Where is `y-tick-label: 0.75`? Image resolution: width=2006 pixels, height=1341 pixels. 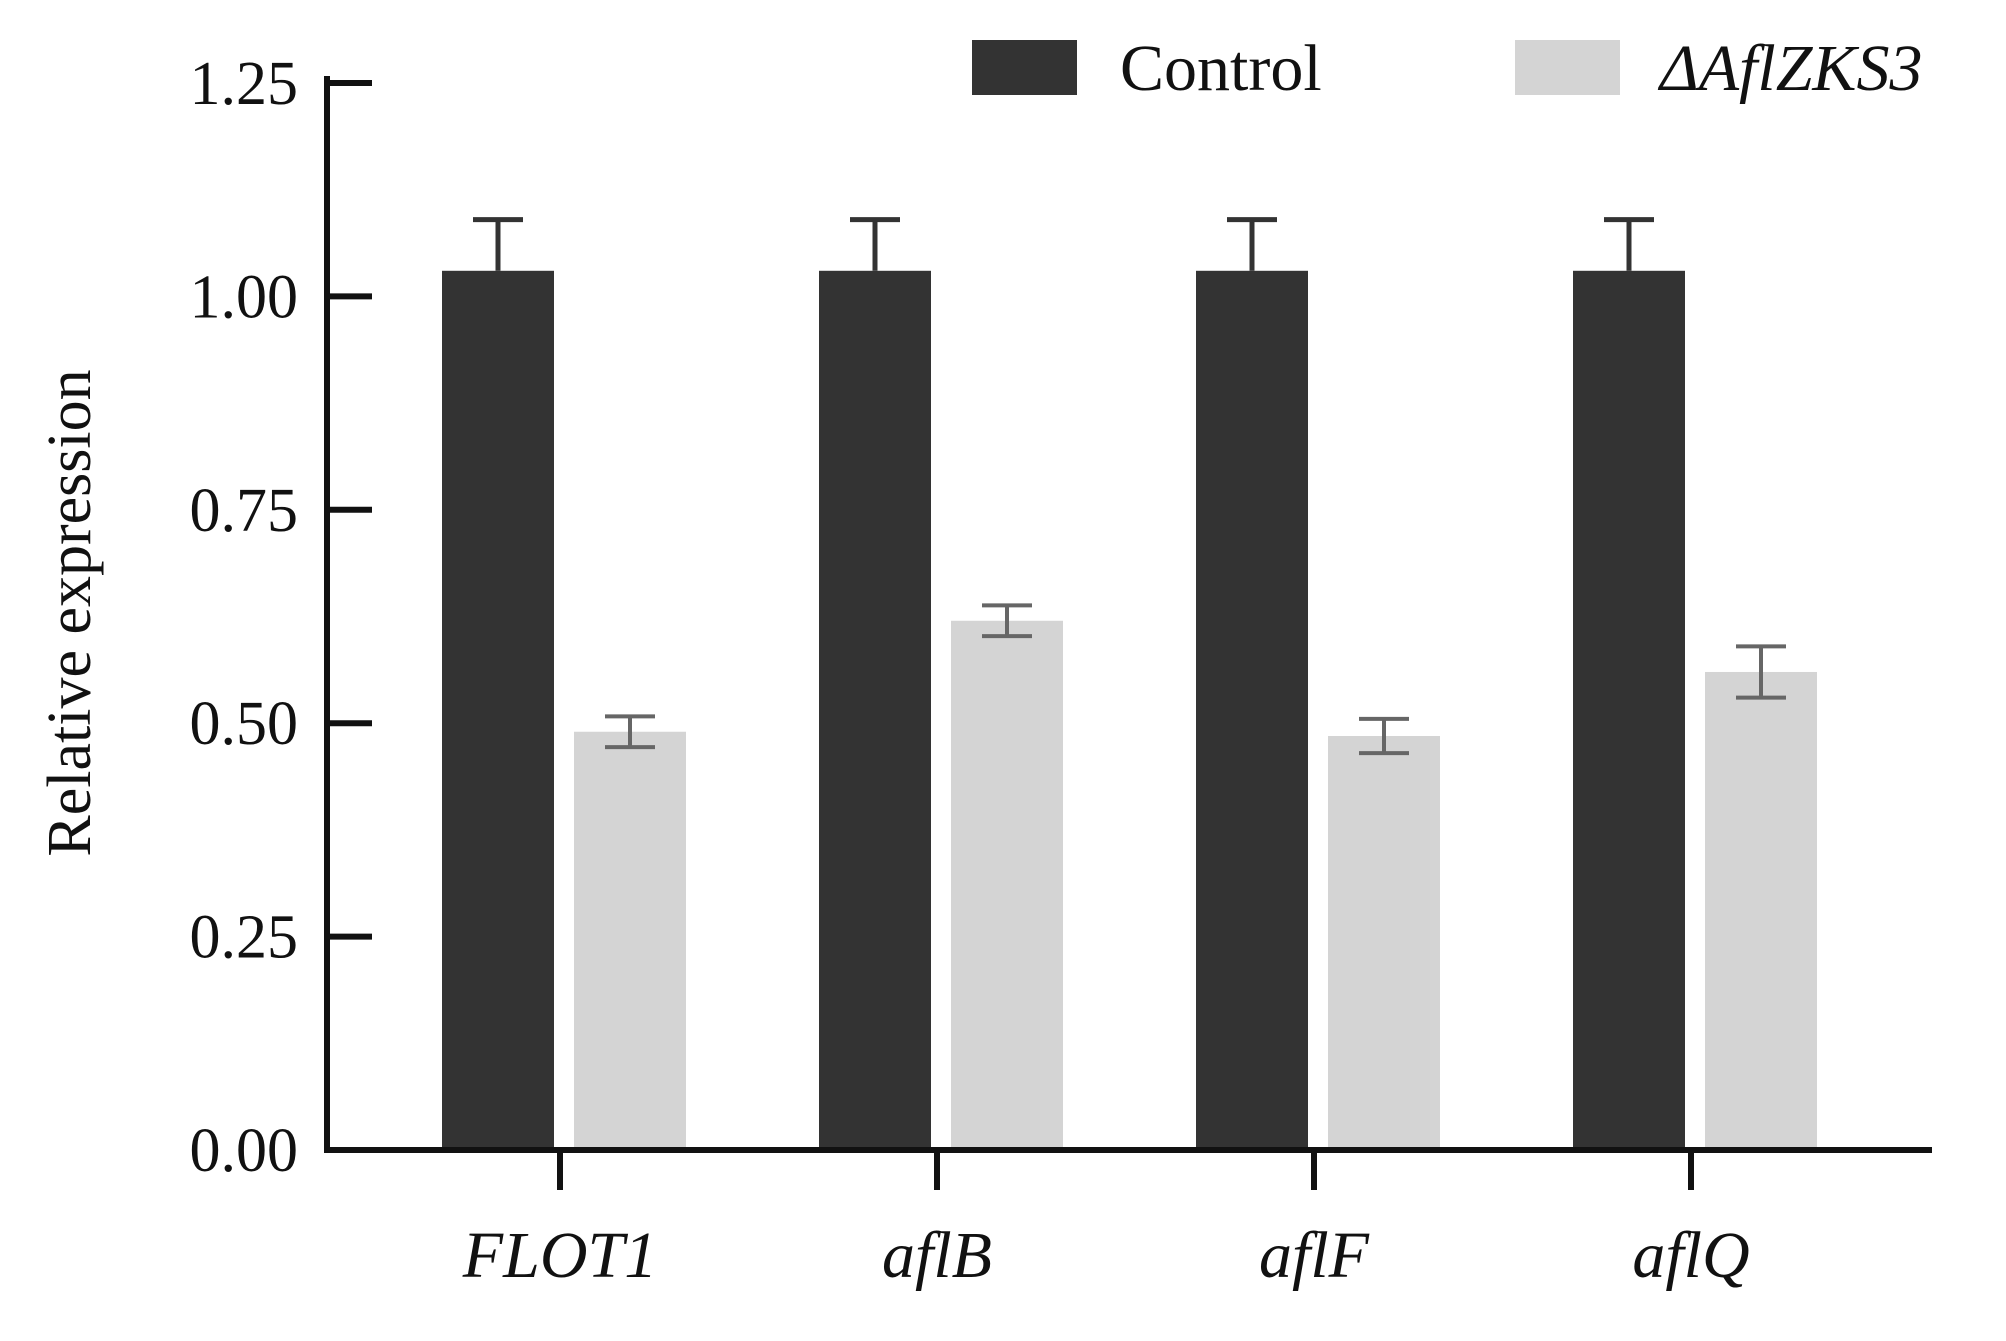 y-tick-label: 0.75 is located at coordinates (244, 511).